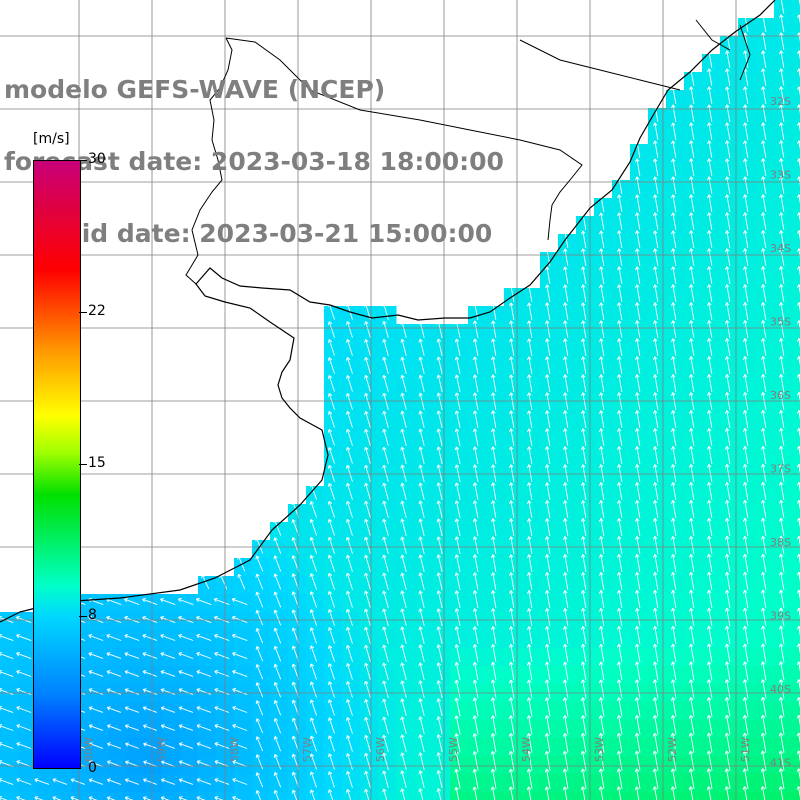 The width and height of the screenshot is (800, 800). What do you see at coordinates (57, 464) in the screenshot?
I see `colorbar` at bounding box center [57, 464].